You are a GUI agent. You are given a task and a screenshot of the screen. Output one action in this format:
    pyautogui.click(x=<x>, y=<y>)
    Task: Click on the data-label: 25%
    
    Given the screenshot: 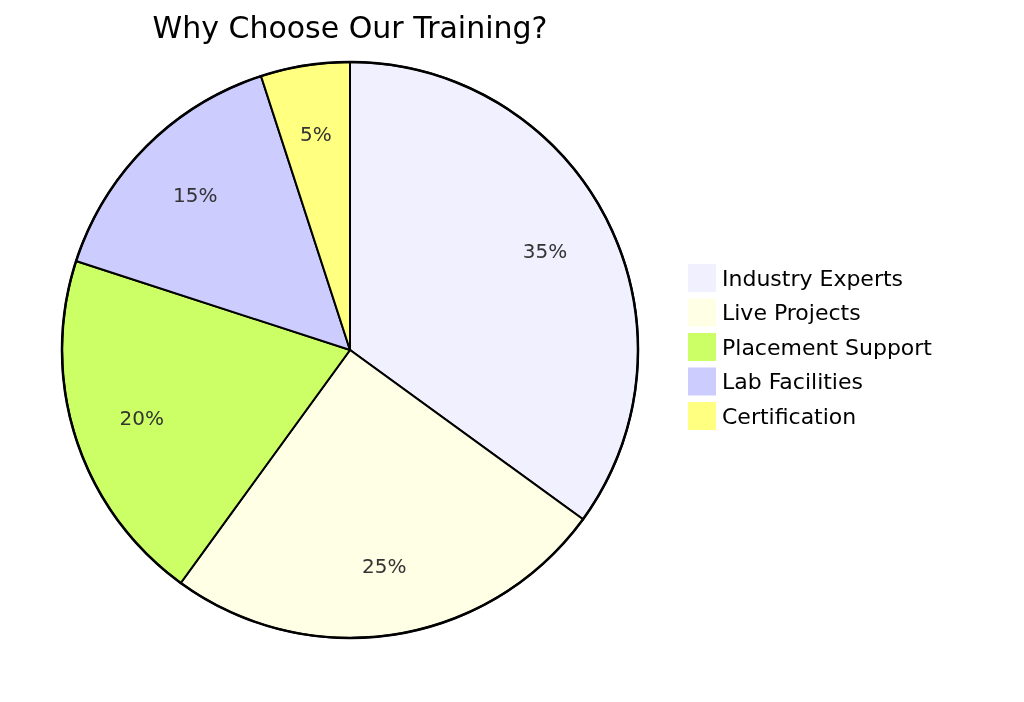 What is the action you would take?
    pyautogui.click(x=384, y=566)
    